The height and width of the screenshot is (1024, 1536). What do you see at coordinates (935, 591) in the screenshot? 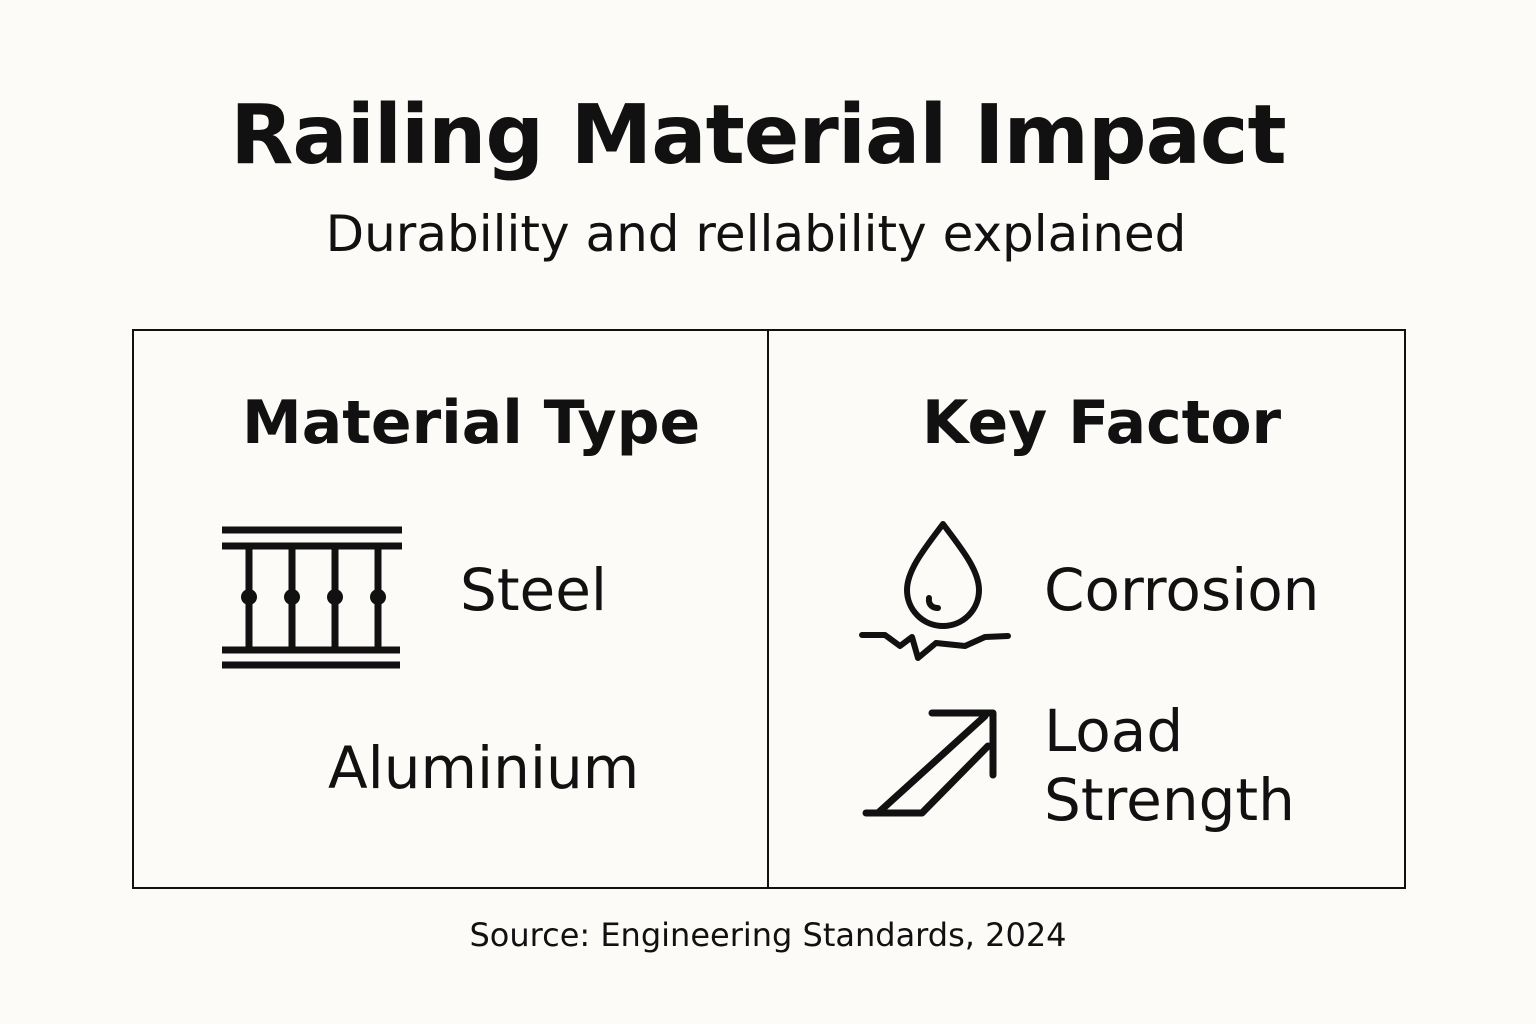
I see `water-drop-icon` at bounding box center [935, 591].